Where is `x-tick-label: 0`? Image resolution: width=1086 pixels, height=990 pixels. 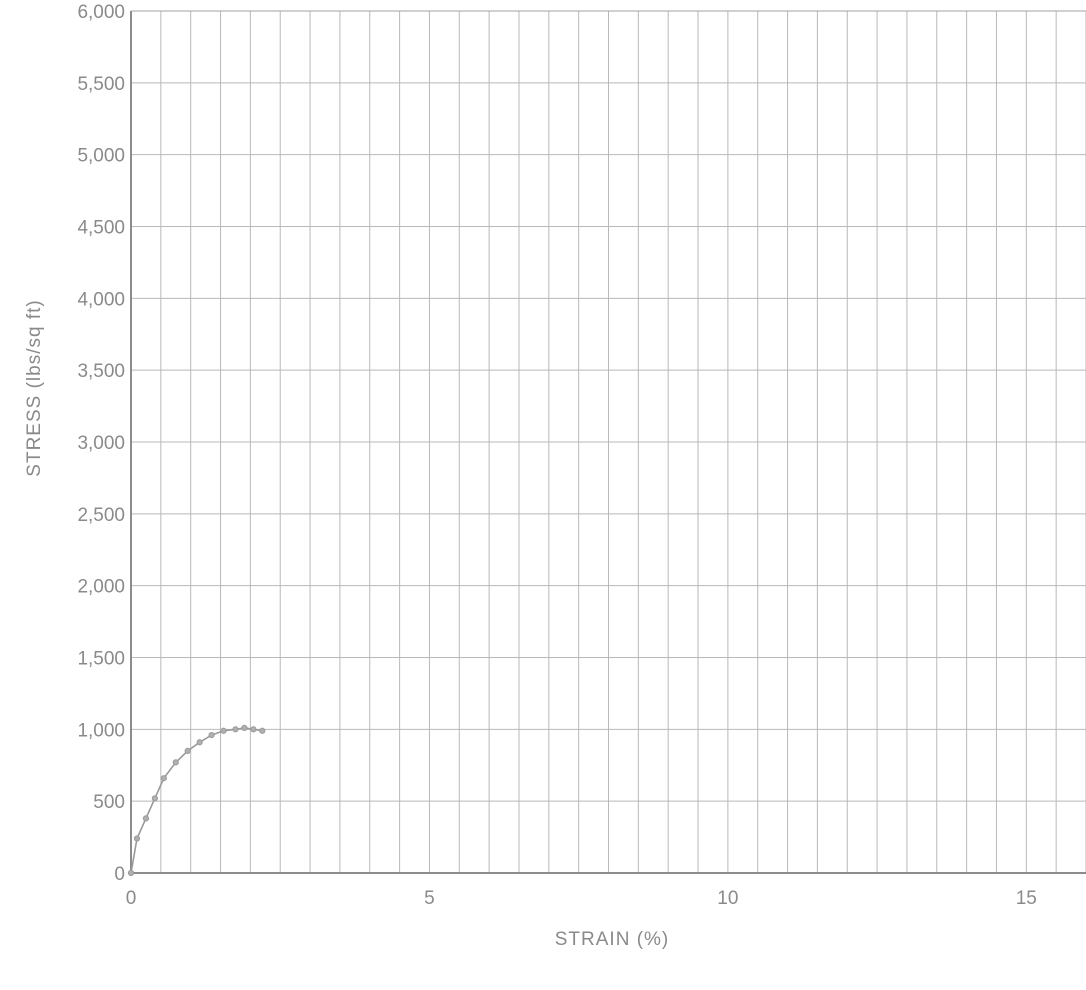 x-tick-label: 0 is located at coordinates (131, 898).